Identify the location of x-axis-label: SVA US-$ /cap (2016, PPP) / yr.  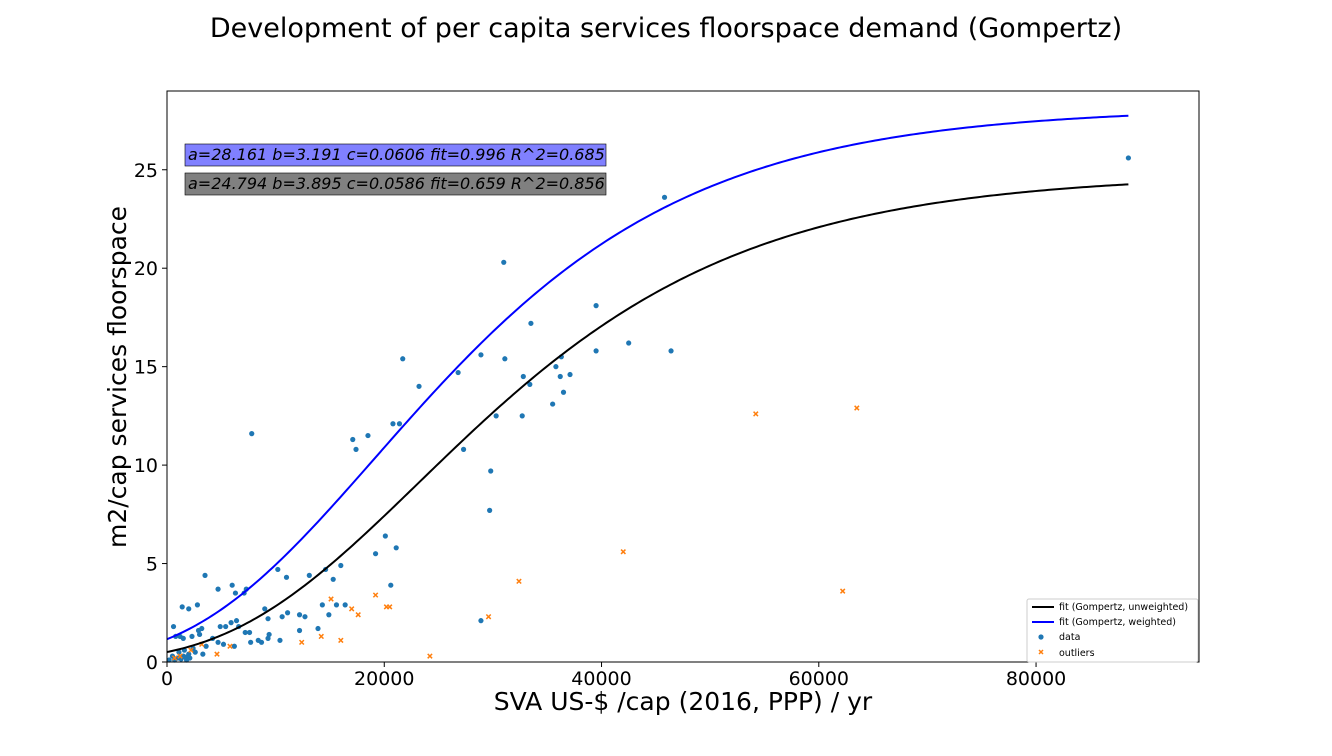
(683, 701).